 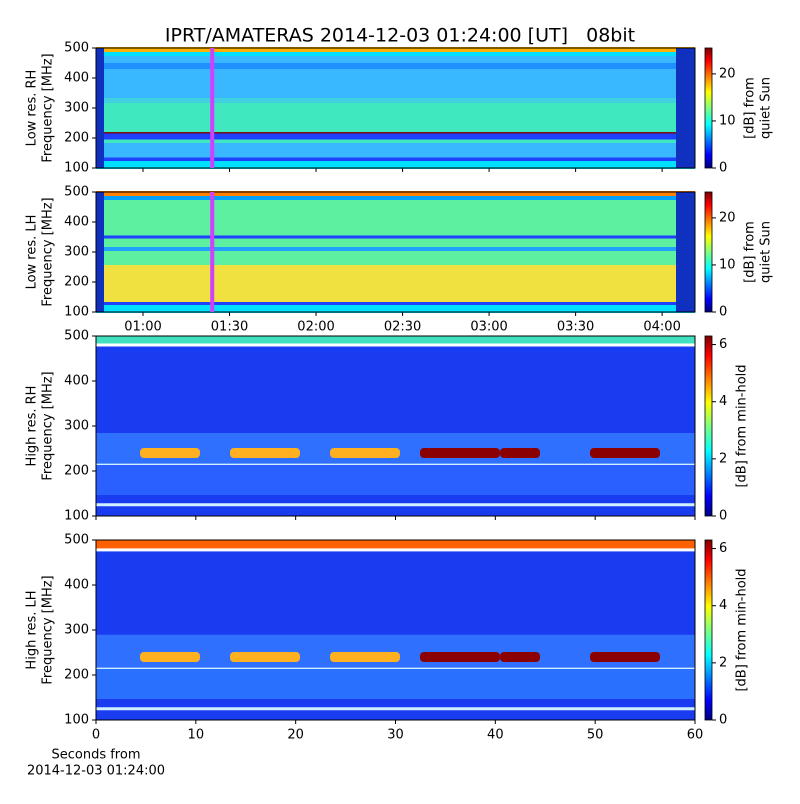 I want to click on x-tick-label: 10, so click(x=196, y=735).